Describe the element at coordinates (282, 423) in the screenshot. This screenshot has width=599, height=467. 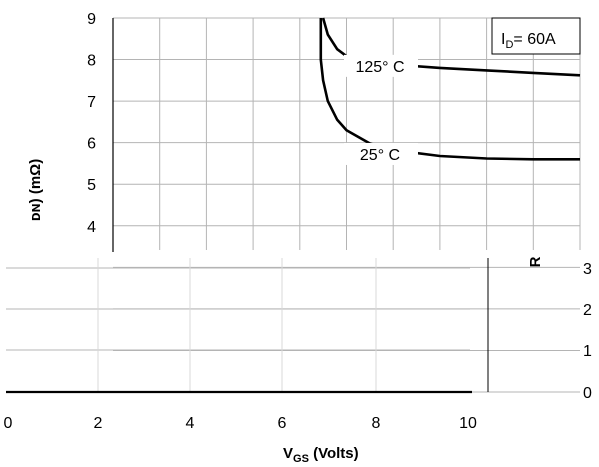
I see `x-tick-label: 6` at that location.